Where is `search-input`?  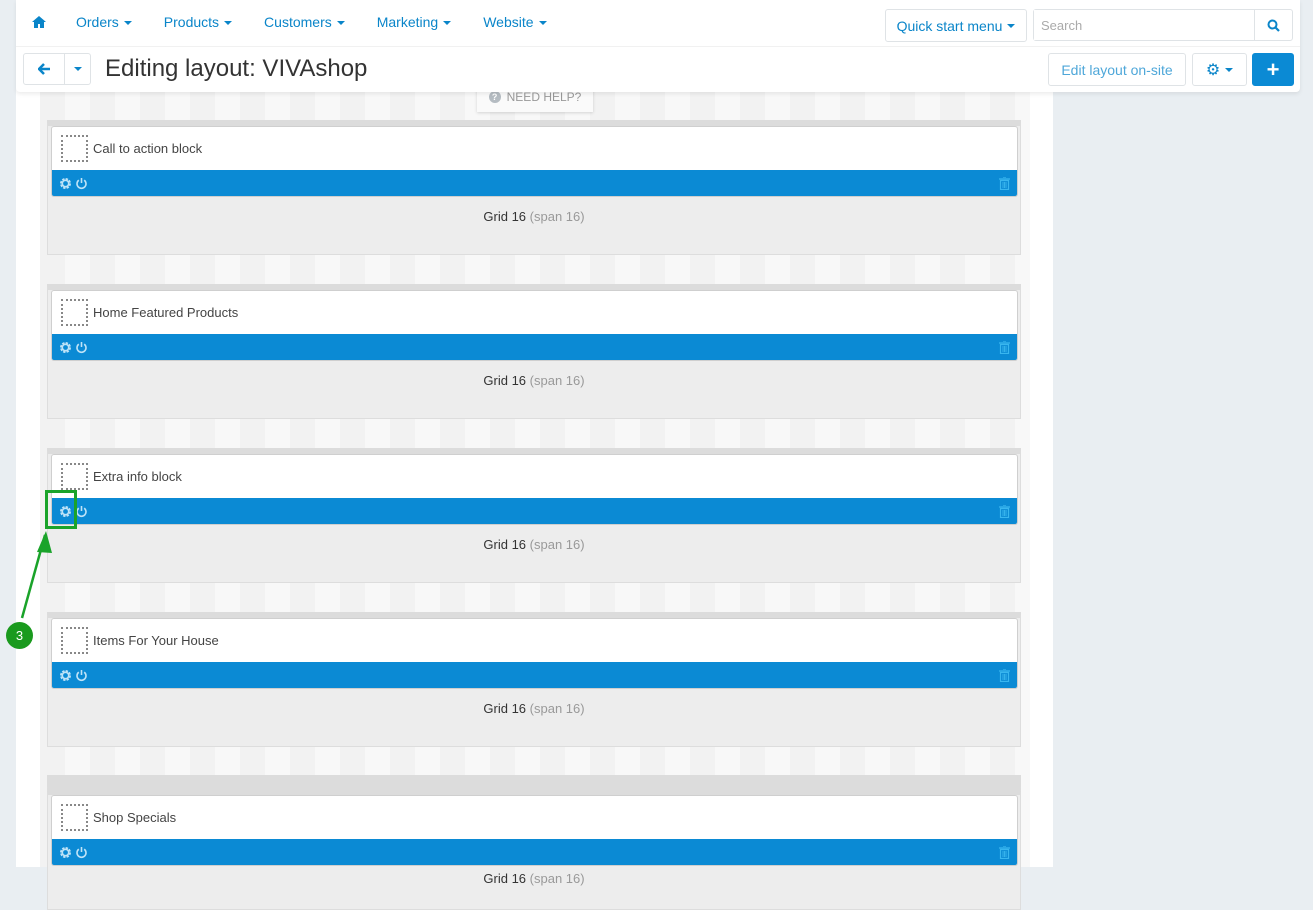
search-input is located at coordinates (1144, 25).